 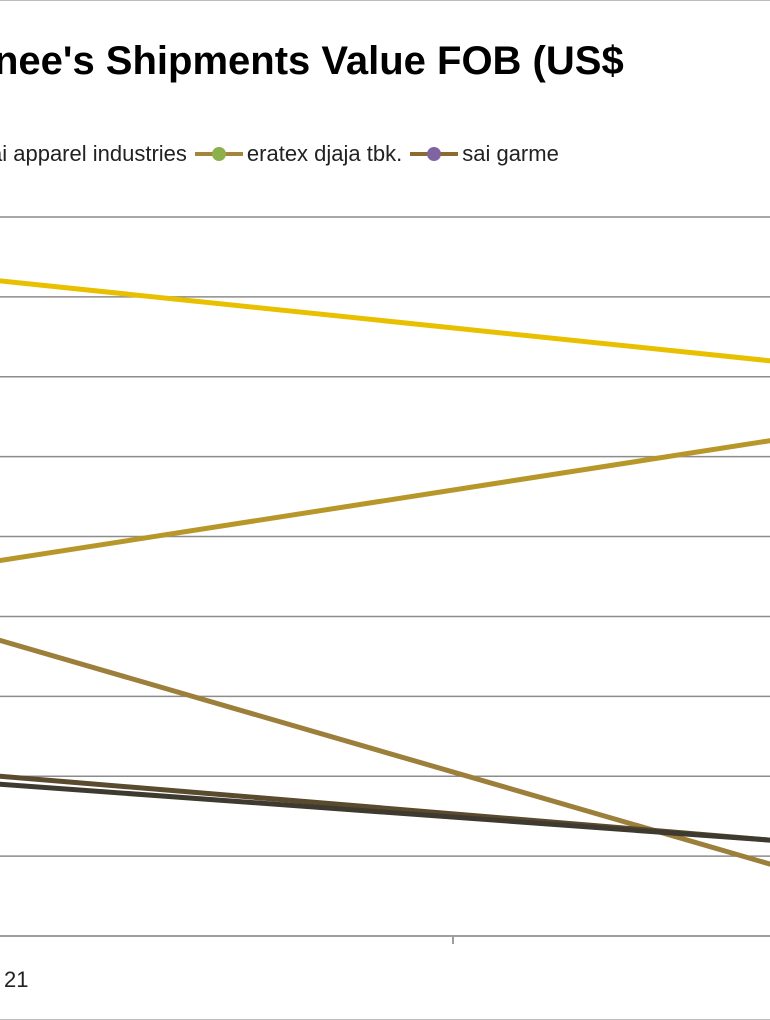 I want to click on x-axis: 21, so click(x=229, y=964).